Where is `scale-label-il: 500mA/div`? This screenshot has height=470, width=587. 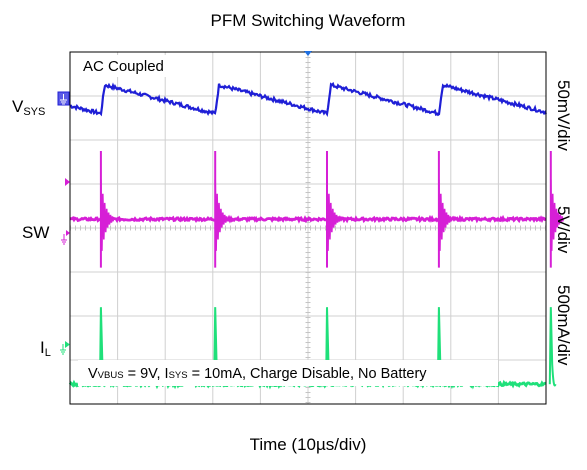 scale-label-il: 500mA/div is located at coordinates (563, 325).